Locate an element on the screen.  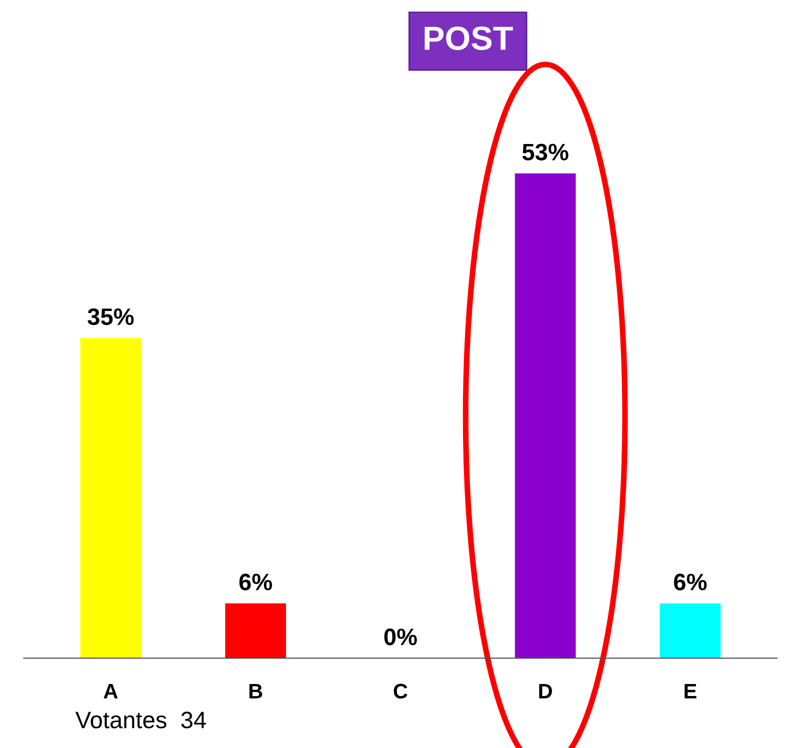
data-label: 0% is located at coordinates (400, 637).